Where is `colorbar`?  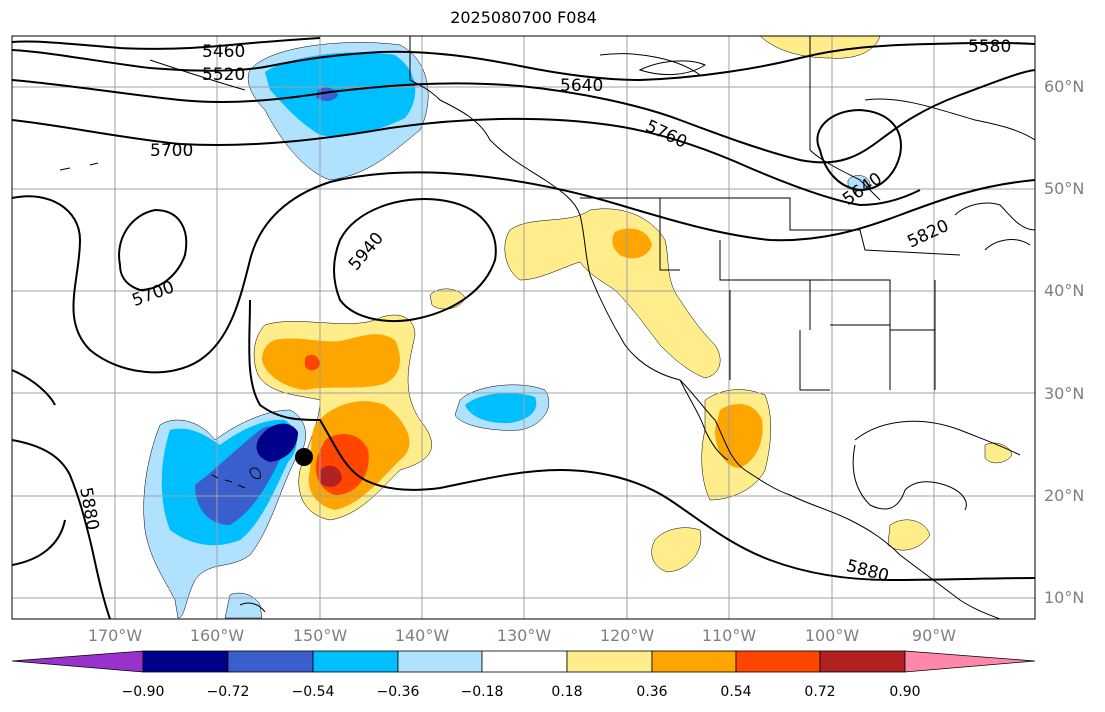 colorbar is located at coordinates (523, 661).